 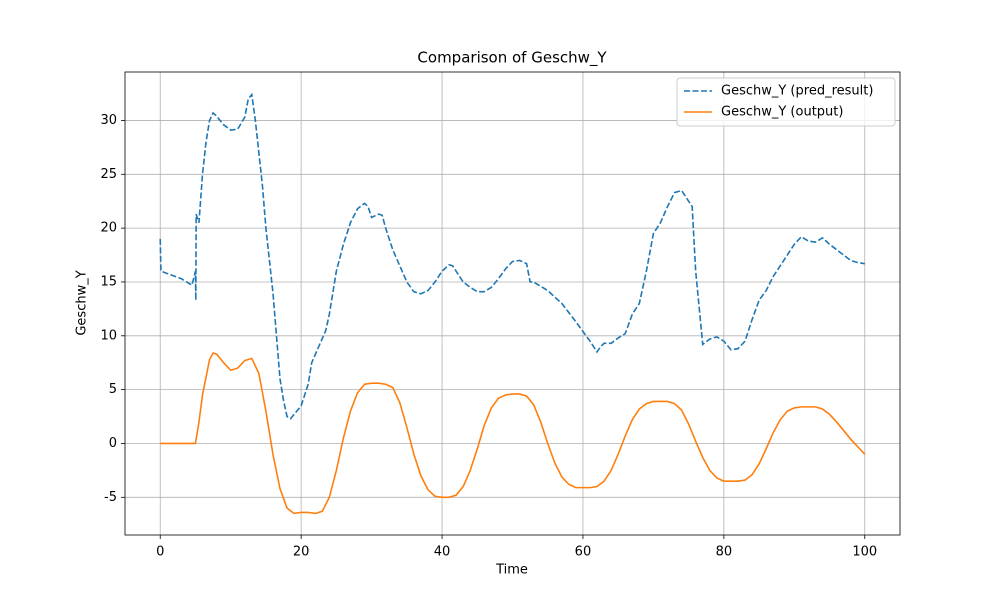 I want to click on legend-label: Geschw_Y (pred_result), so click(x=797, y=91).